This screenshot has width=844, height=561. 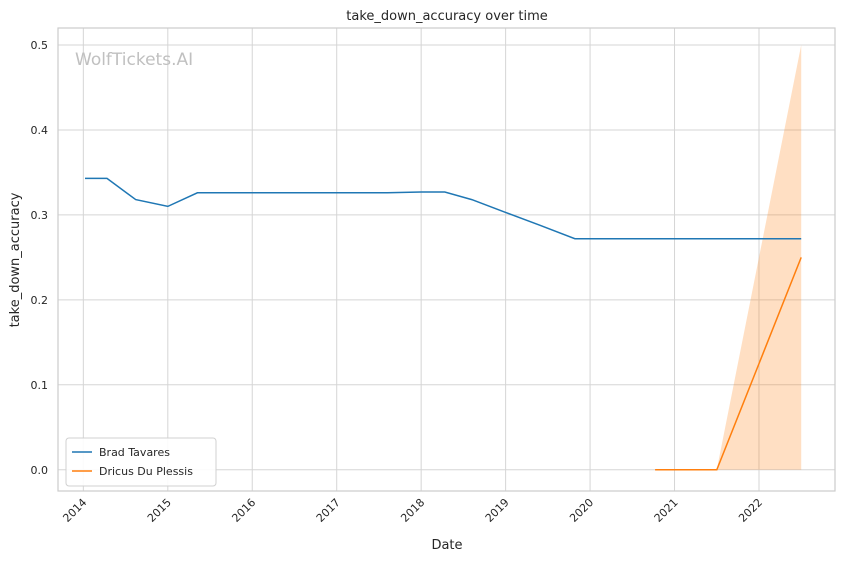 What do you see at coordinates (40, 385) in the screenshot?
I see `y-tick-label: 0.1` at bounding box center [40, 385].